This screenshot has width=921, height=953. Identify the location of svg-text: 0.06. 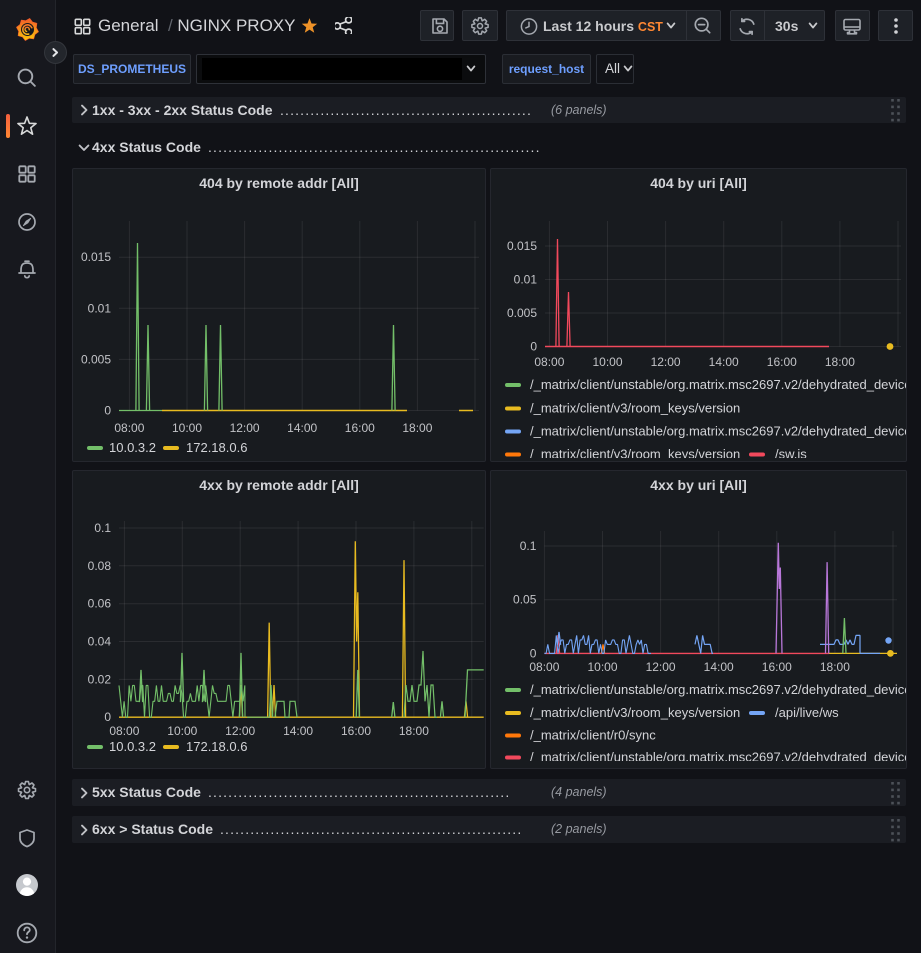
(100, 604).